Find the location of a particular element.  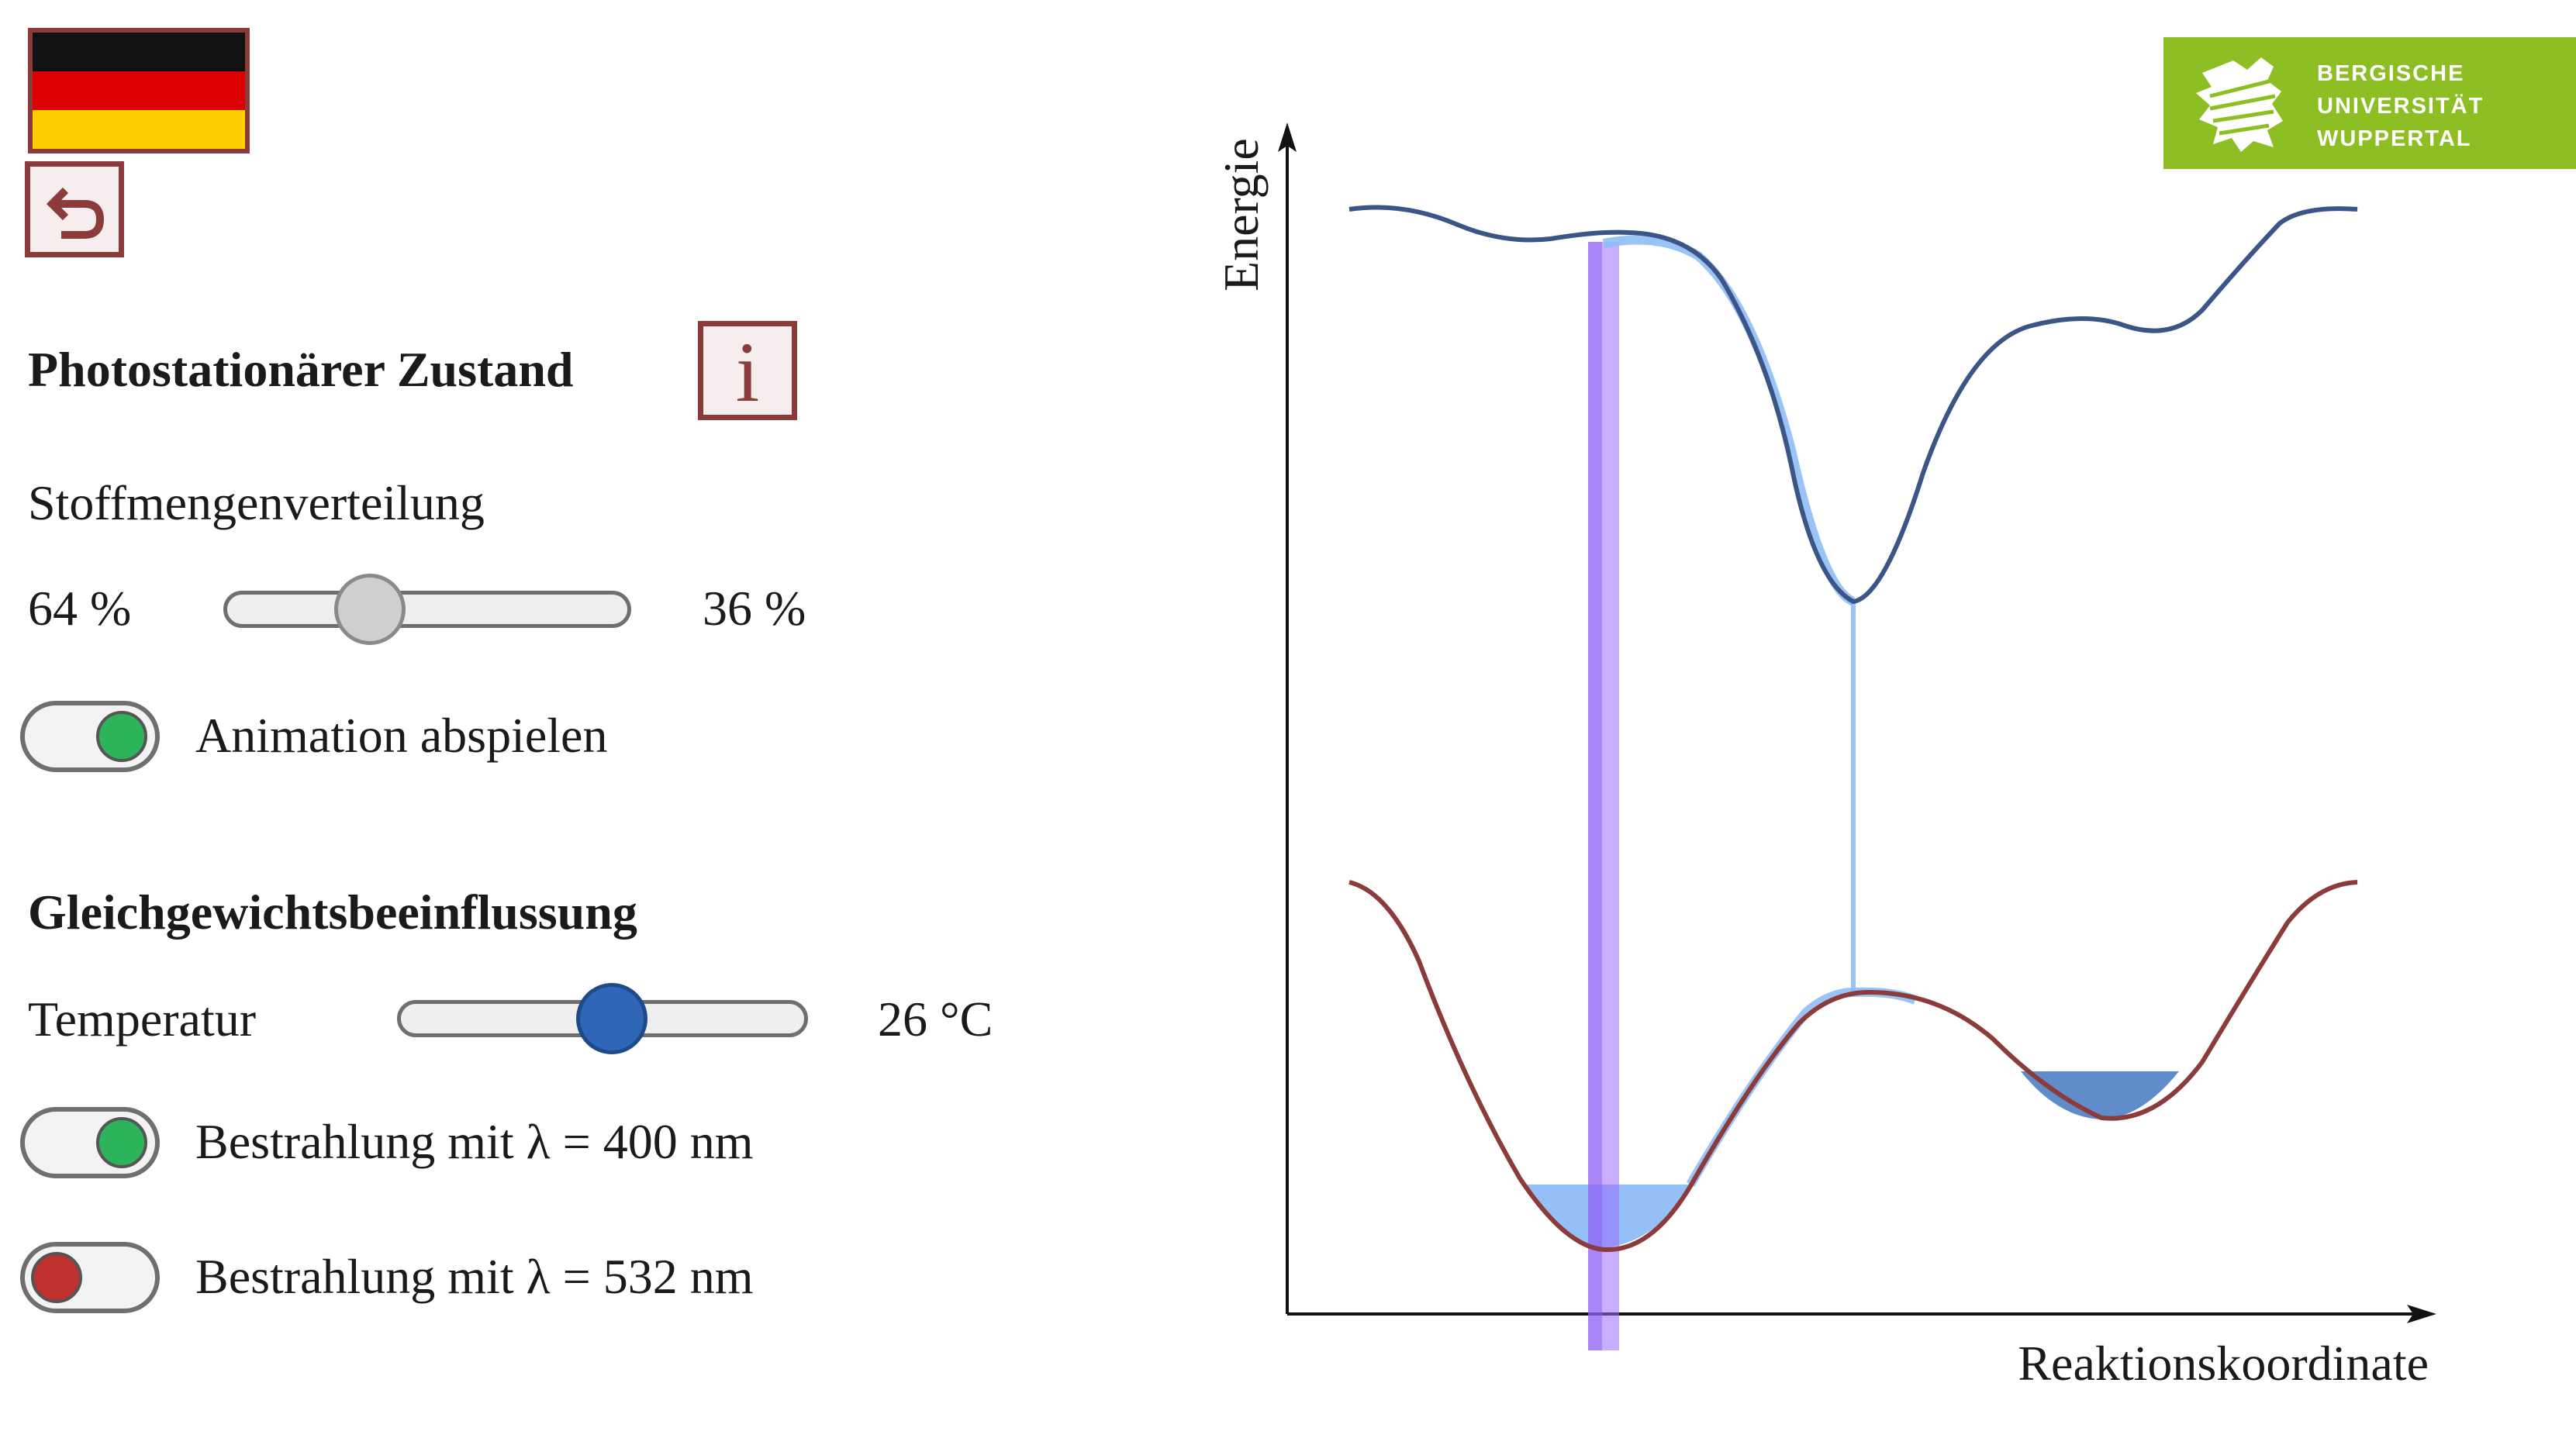

flag-stripe-red is located at coordinates (139, 90).